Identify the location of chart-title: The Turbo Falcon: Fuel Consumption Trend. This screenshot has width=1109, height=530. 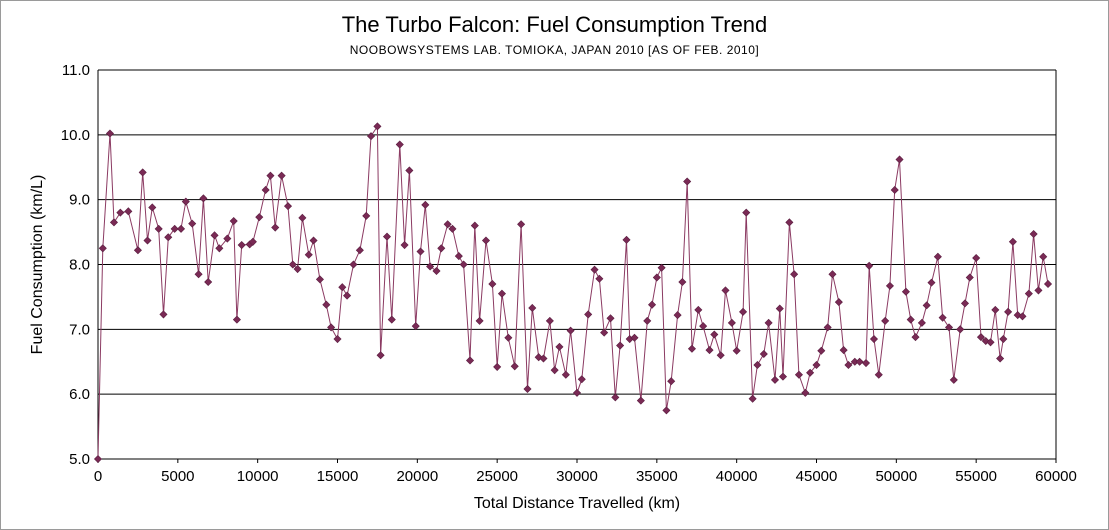
(554, 24).